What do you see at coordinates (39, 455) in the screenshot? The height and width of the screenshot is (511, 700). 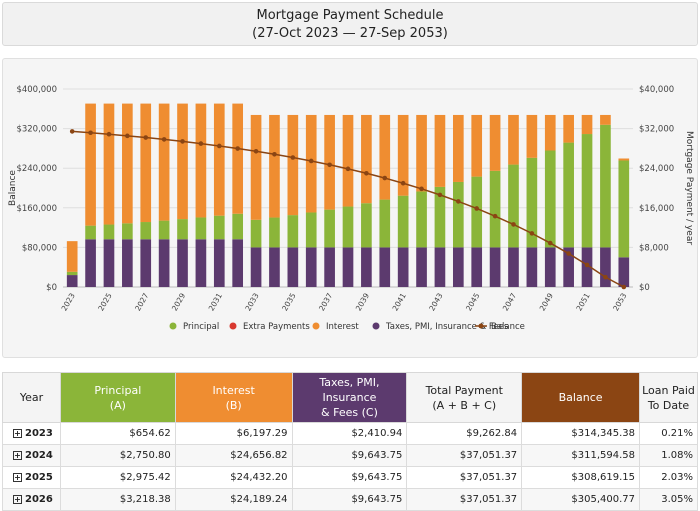 I see `year-label: 2024` at bounding box center [39, 455].